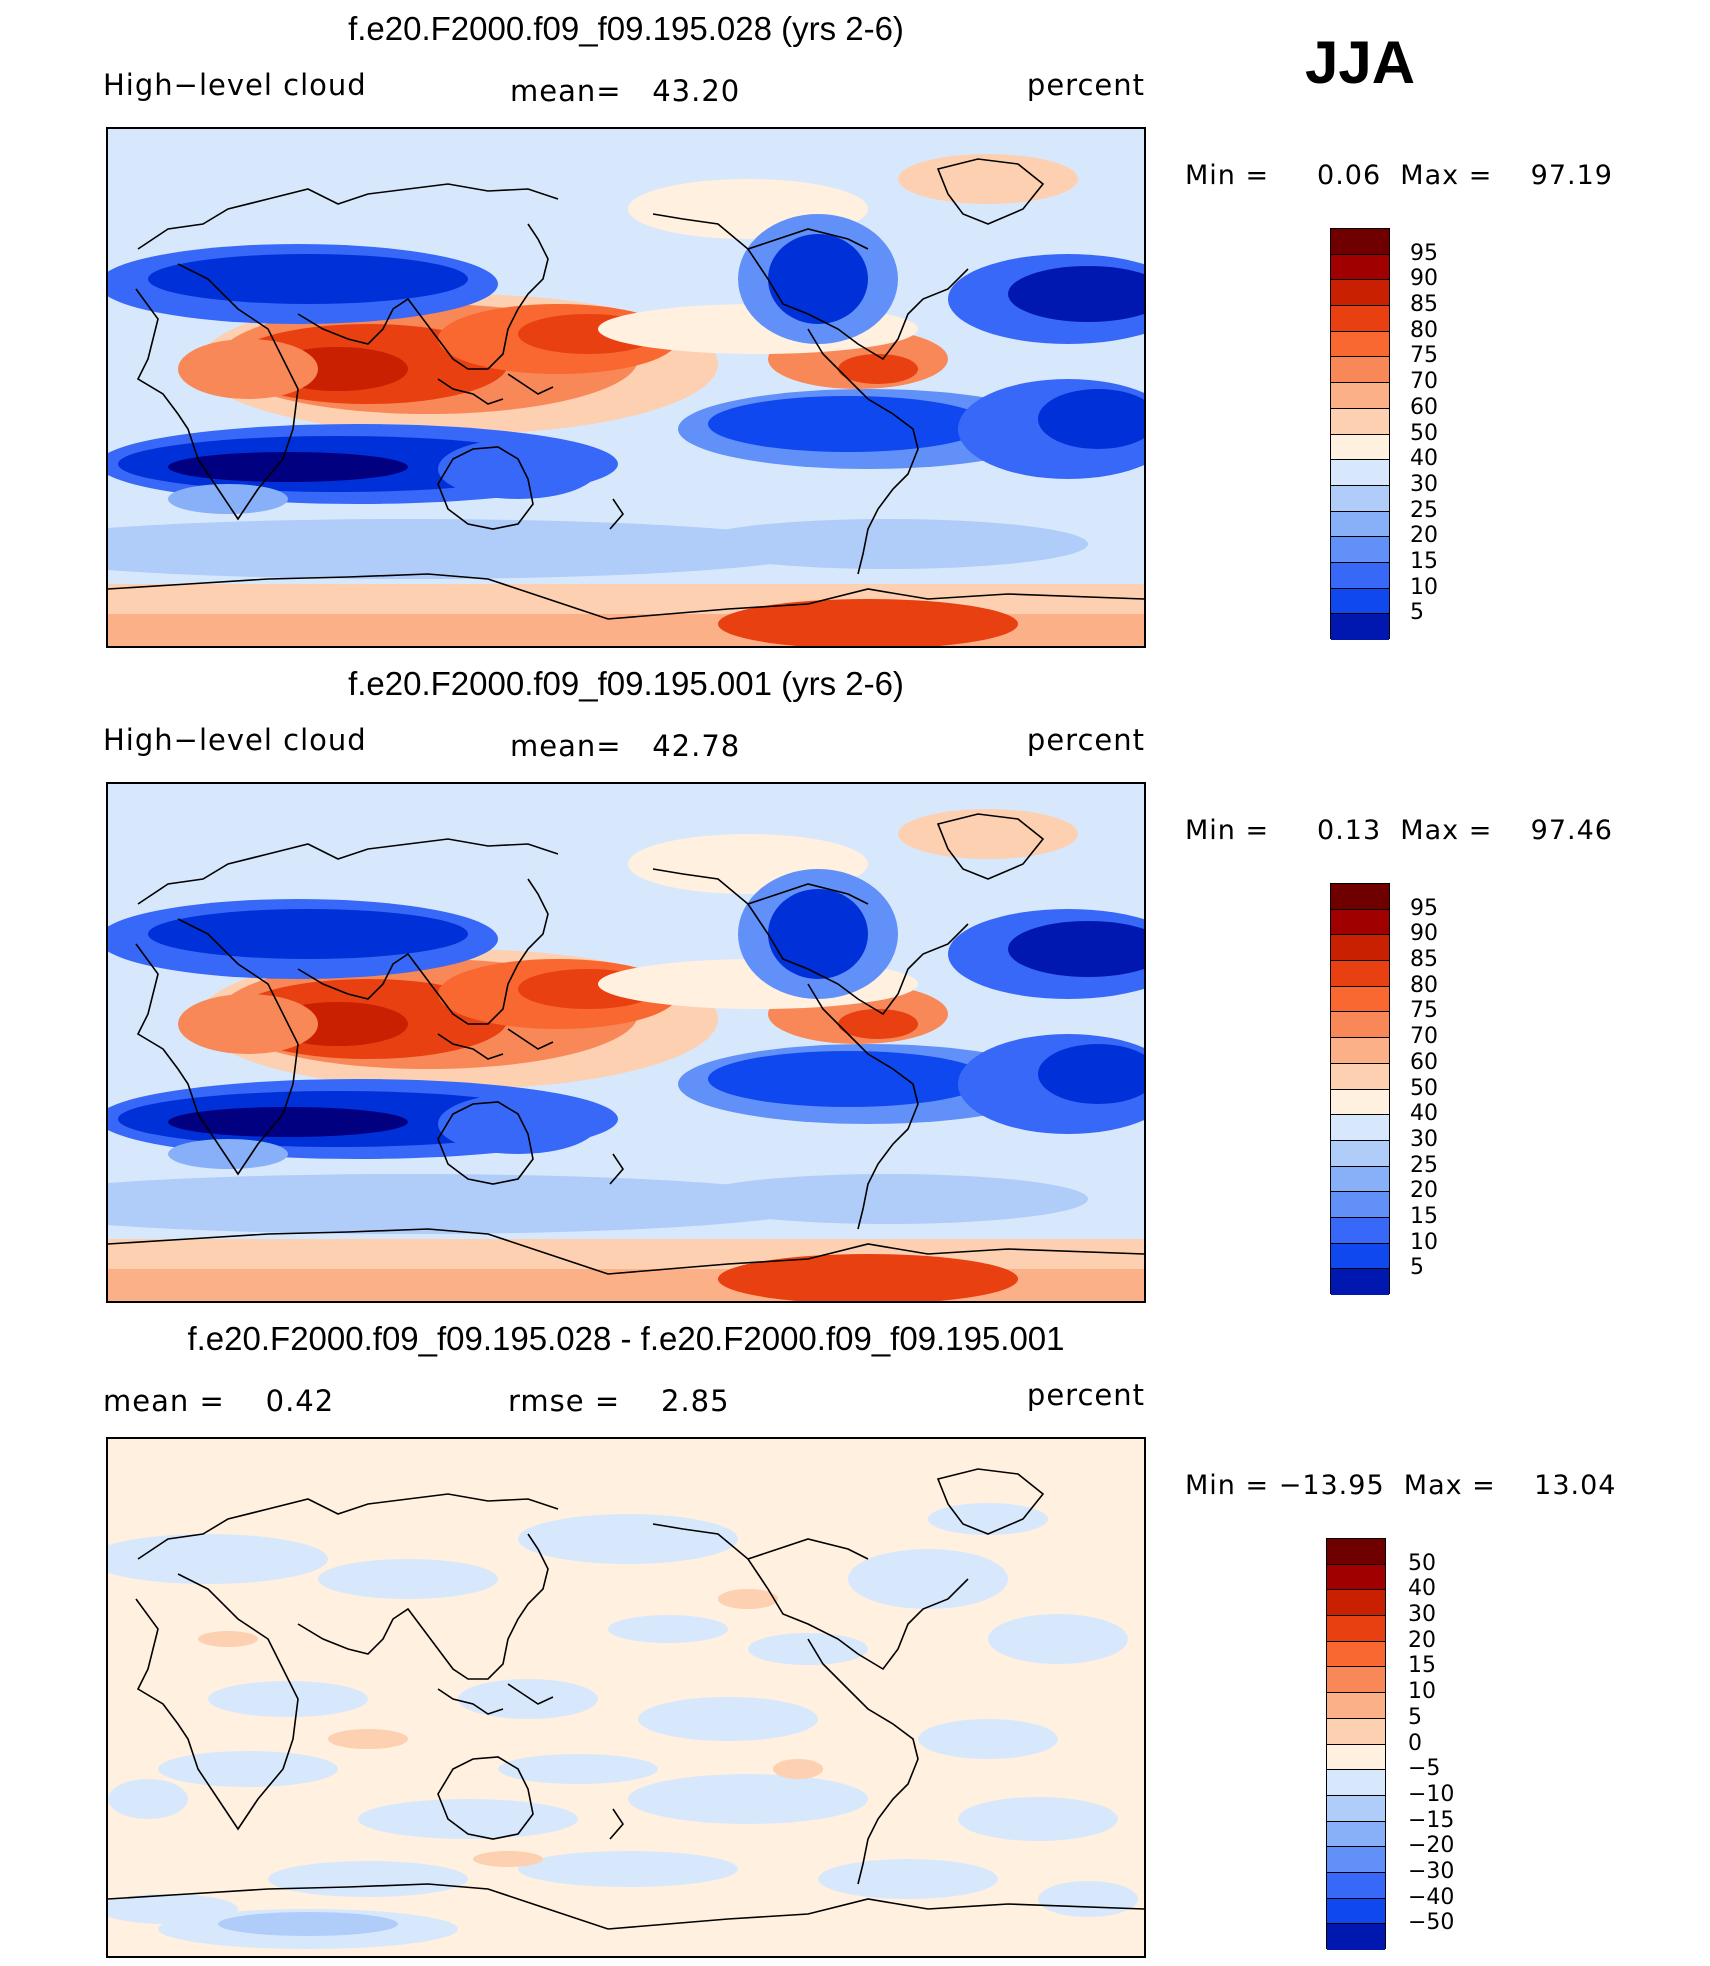 The height and width of the screenshot is (1966, 1710). I want to click on australia-dry, so click(518, 469).